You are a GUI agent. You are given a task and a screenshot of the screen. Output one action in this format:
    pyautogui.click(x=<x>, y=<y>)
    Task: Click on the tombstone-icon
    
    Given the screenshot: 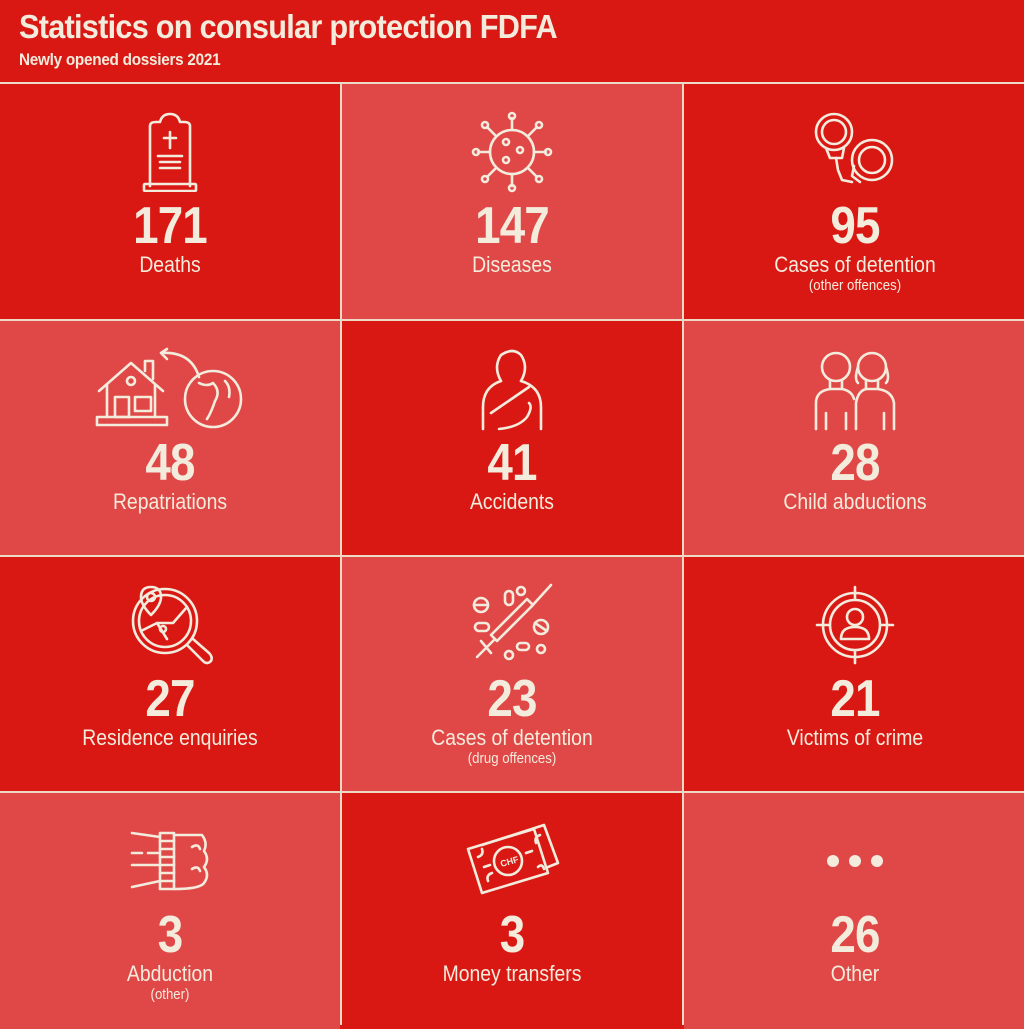 What is the action you would take?
    pyautogui.click(x=170, y=152)
    